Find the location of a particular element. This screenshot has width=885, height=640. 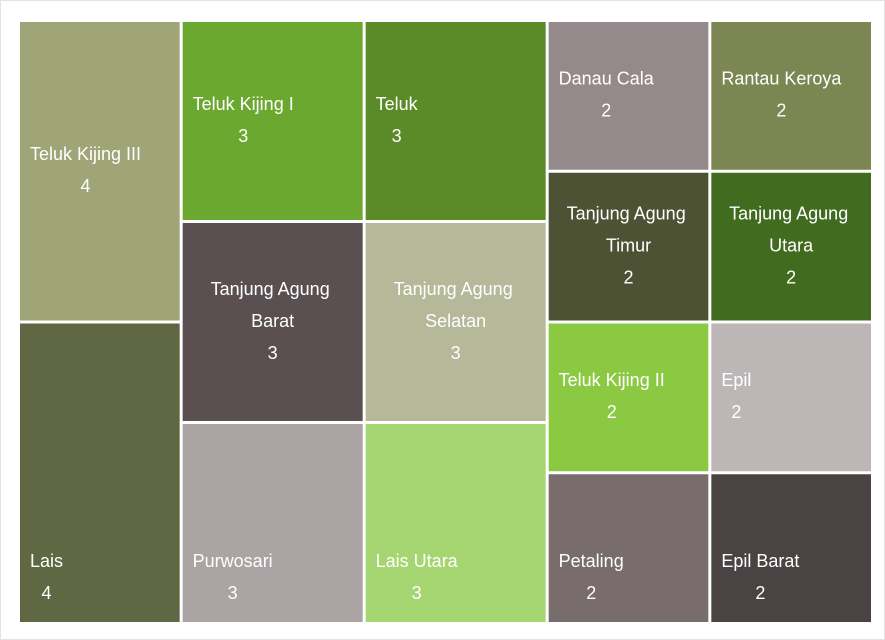

cell-label: Lais Utara is located at coordinates (417, 561).